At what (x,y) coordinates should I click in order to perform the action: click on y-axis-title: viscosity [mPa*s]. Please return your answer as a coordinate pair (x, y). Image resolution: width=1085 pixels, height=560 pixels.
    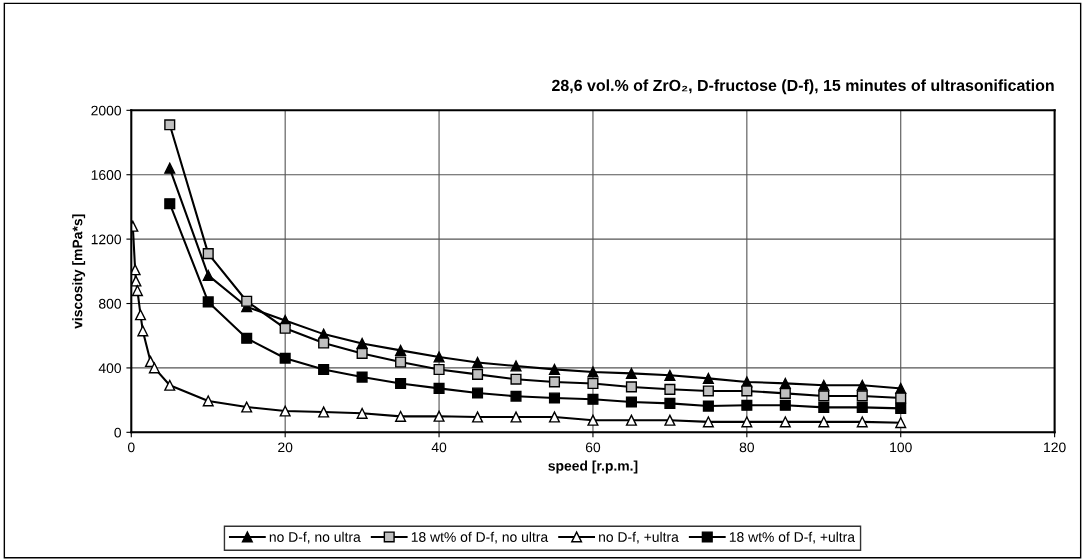
    Looking at the image, I should click on (79, 271).